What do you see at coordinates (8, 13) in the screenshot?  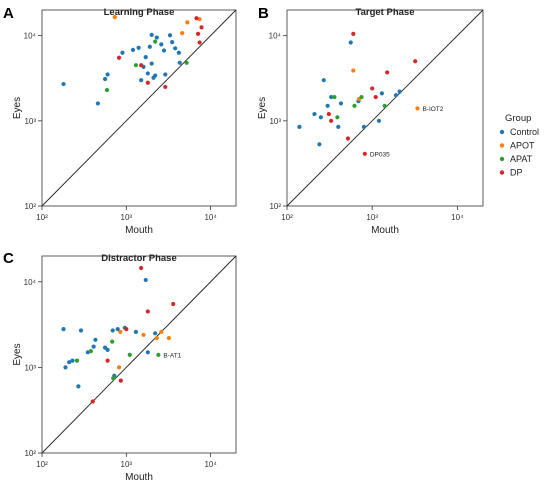 I see `panel-letter: A` at bounding box center [8, 13].